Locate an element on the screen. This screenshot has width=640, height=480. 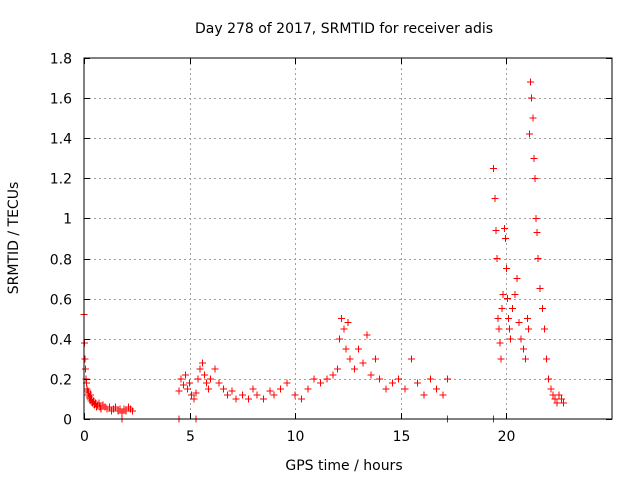
x-tick-label: 0 is located at coordinates (84, 437).